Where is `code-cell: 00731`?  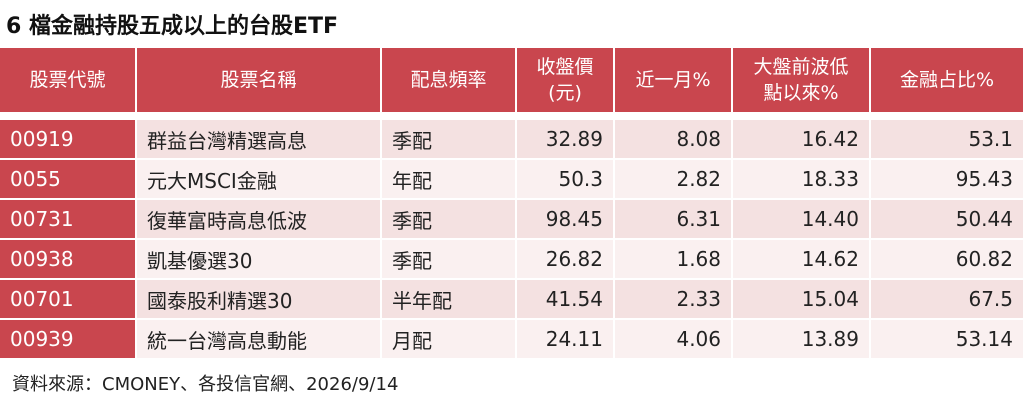
code-cell: 00731 is located at coordinates (67, 219).